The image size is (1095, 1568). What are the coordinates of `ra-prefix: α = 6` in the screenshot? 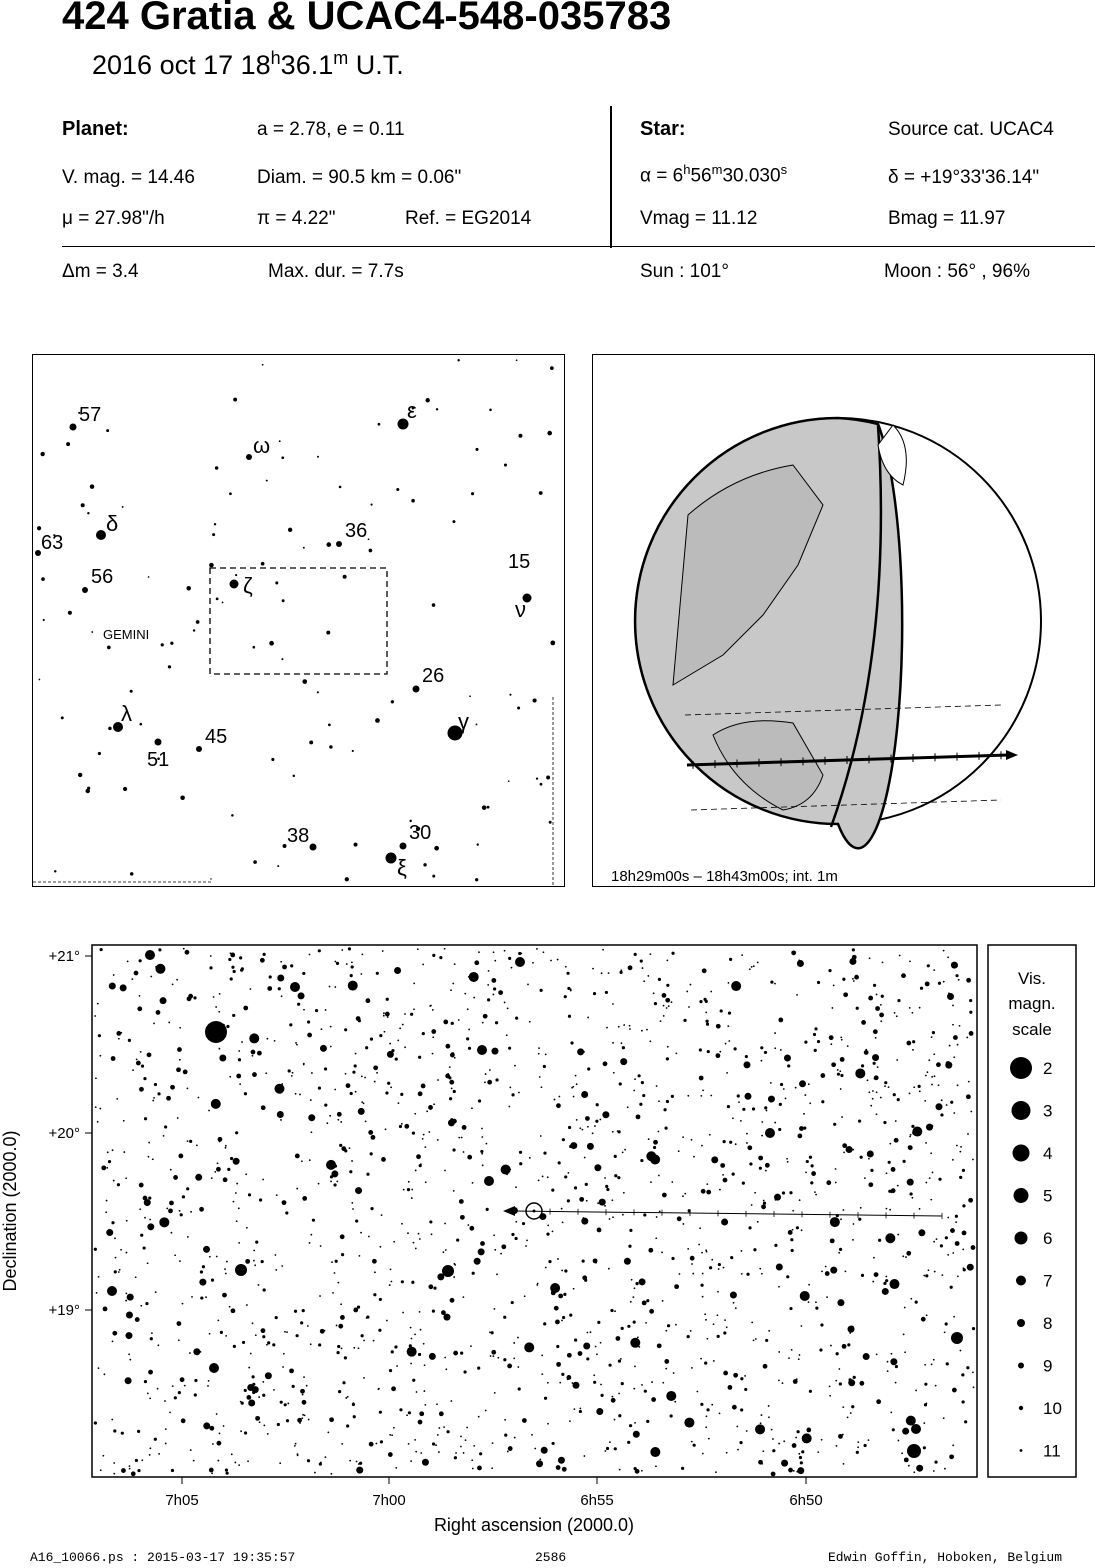 It's located at (662, 176).